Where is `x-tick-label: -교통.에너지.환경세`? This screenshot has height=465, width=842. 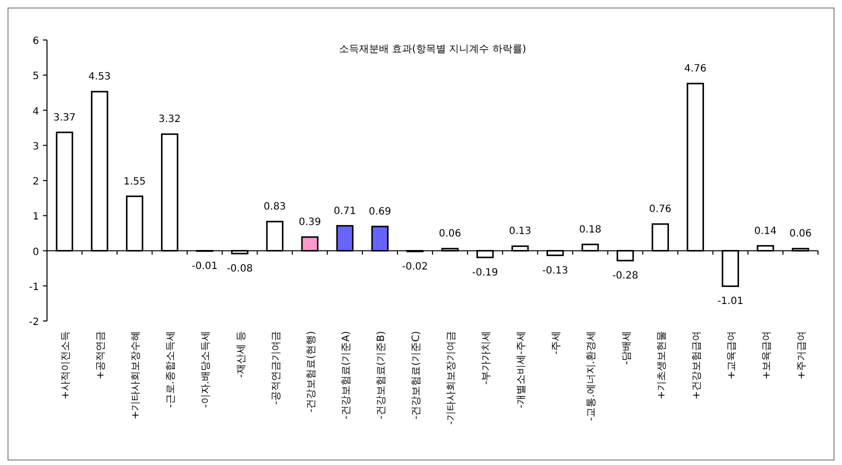
x-tick-label: -교통.에너지.환경세 is located at coordinates (592, 376).